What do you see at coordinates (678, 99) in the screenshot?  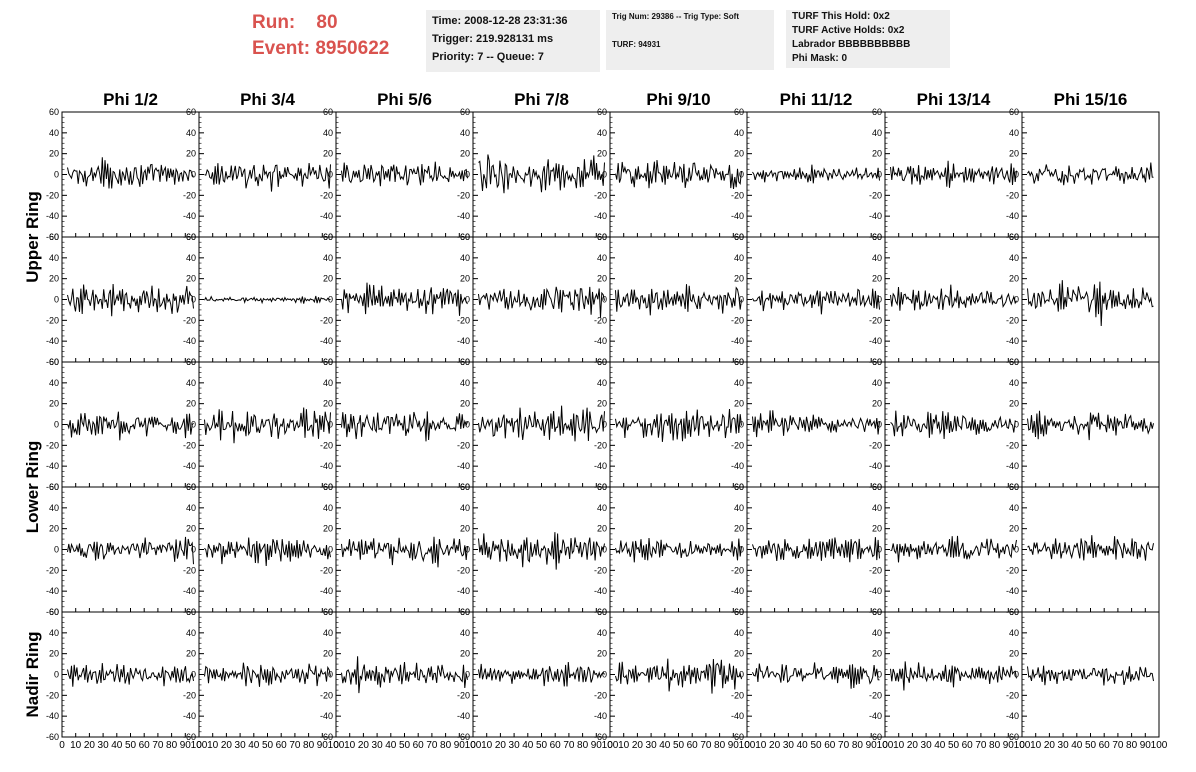 I see `column-title: Phi 9/10` at bounding box center [678, 99].